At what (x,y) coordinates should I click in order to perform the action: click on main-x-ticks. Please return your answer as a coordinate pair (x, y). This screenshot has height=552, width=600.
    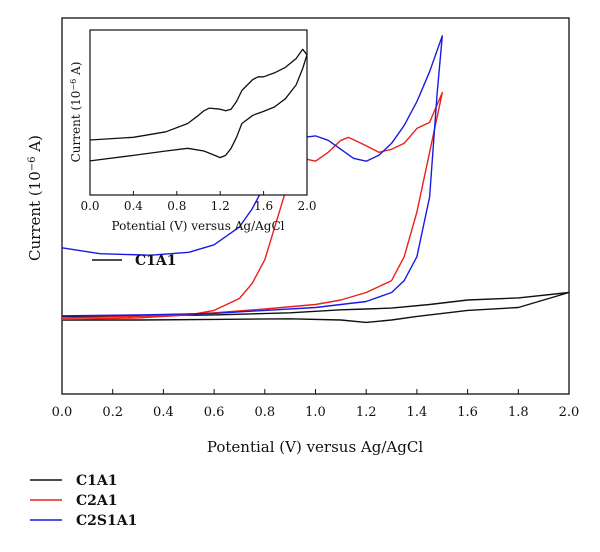
    Looking at the image, I should click on (315, 391).